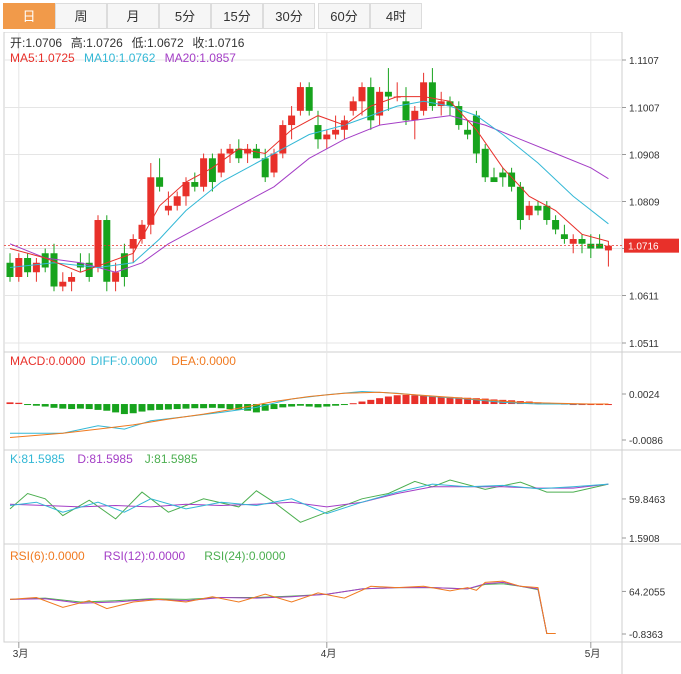 This screenshot has width=681, height=674. Describe the element at coordinates (643, 247) in the screenshot. I see `current-price-label: 1.0716` at that location.